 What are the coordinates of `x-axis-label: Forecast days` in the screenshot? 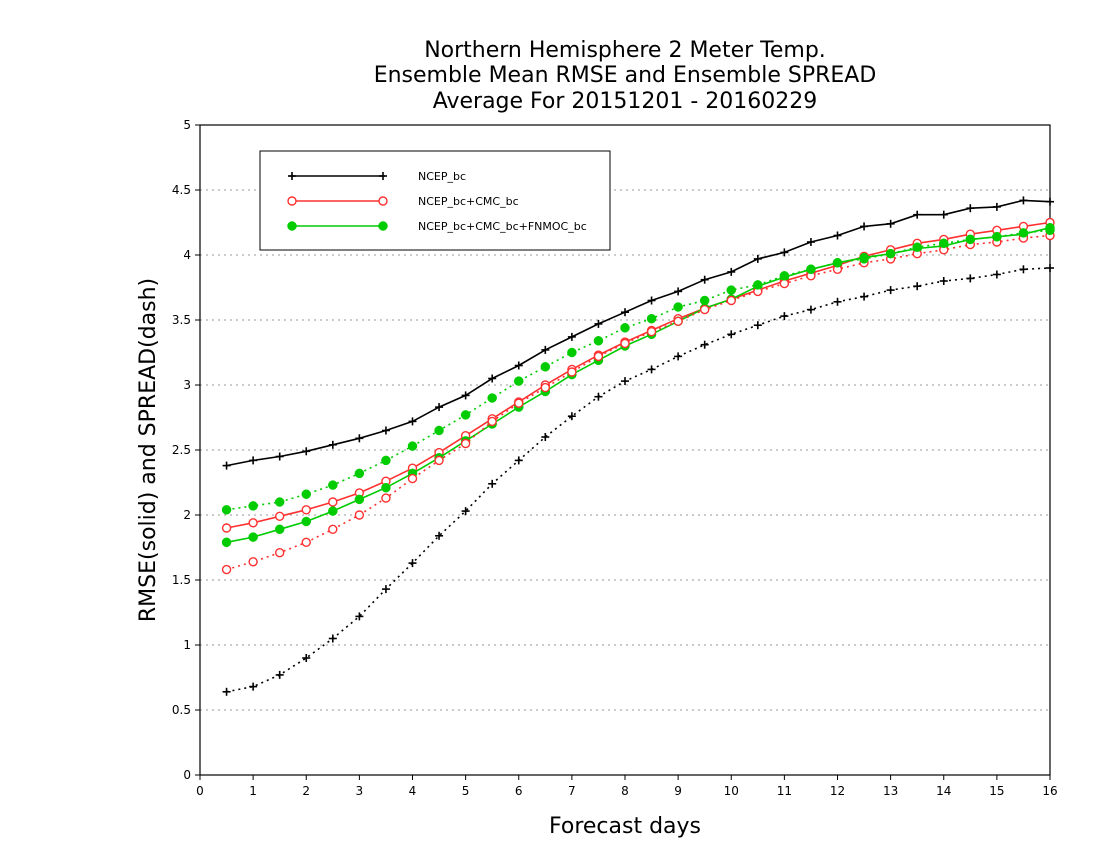 It's located at (625, 826).